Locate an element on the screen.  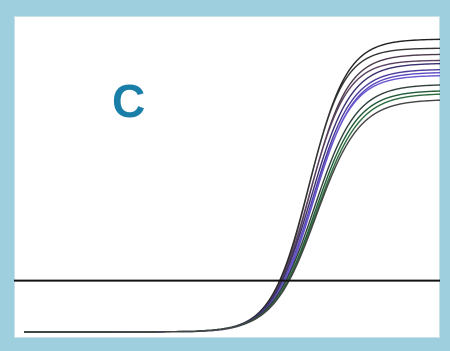
panel-label: C is located at coordinates (129, 101).